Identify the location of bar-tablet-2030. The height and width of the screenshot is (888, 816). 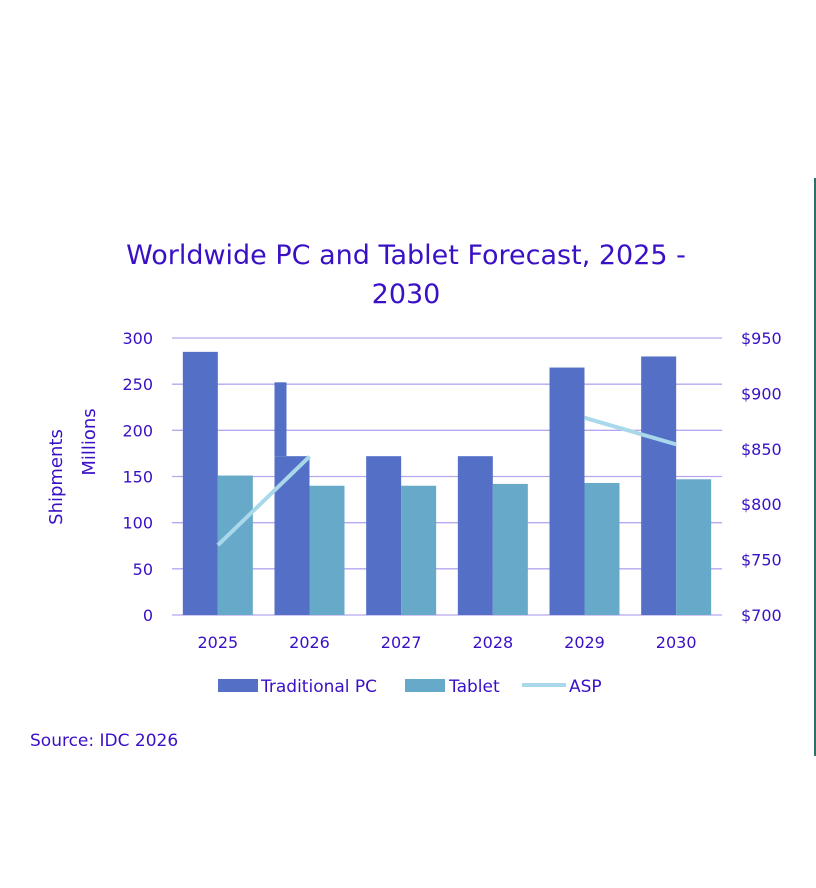
(694, 547).